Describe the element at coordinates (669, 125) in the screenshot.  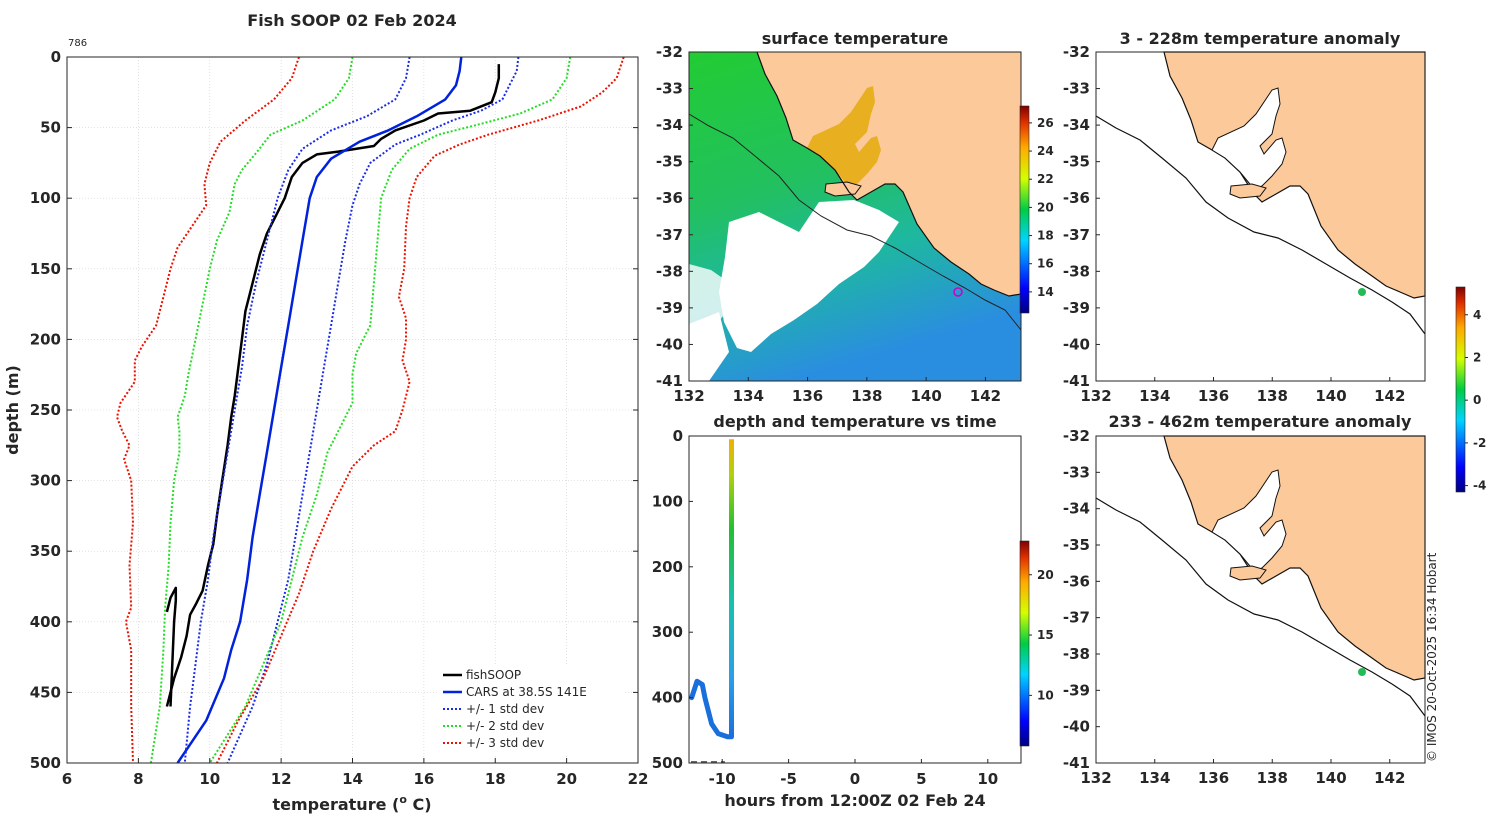
I see `lat-tick-label: -34` at that location.